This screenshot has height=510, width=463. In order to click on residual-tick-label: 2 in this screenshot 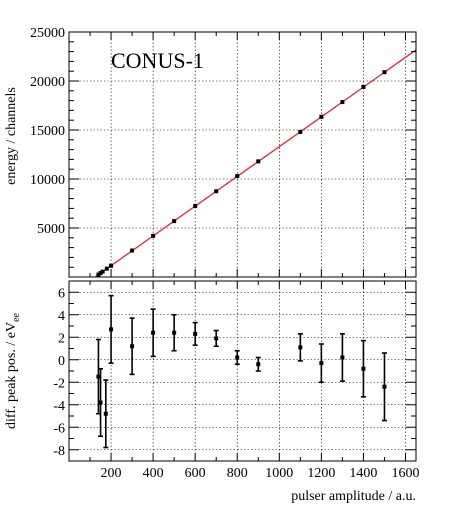, I will do `click(61, 338)`.